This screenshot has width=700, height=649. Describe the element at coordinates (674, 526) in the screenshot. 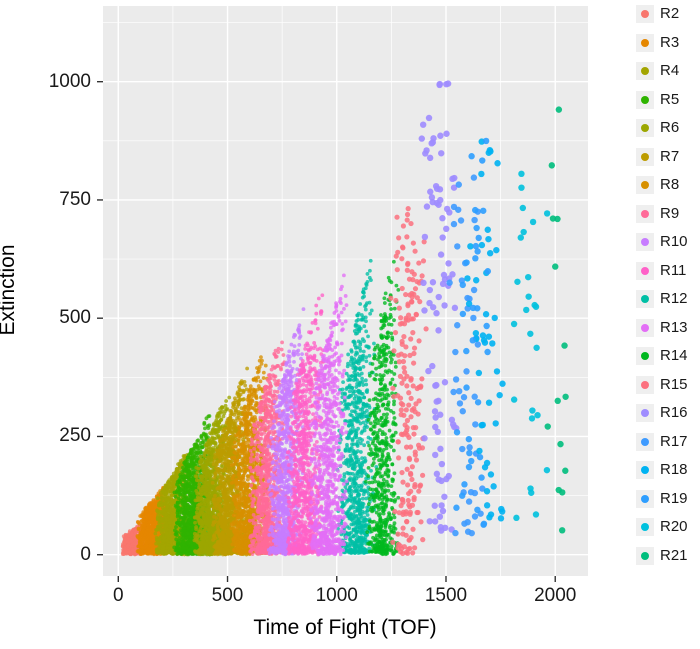

I see `legend-item-label: R20` at that location.